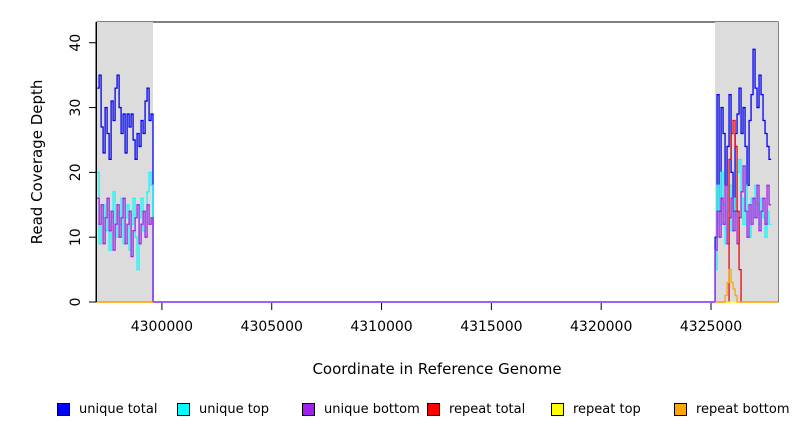 Image resolution: width=792 pixels, height=432 pixels. What do you see at coordinates (607, 409) in the screenshot?
I see `legend-label: repeat top` at bounding box center [607, 409].